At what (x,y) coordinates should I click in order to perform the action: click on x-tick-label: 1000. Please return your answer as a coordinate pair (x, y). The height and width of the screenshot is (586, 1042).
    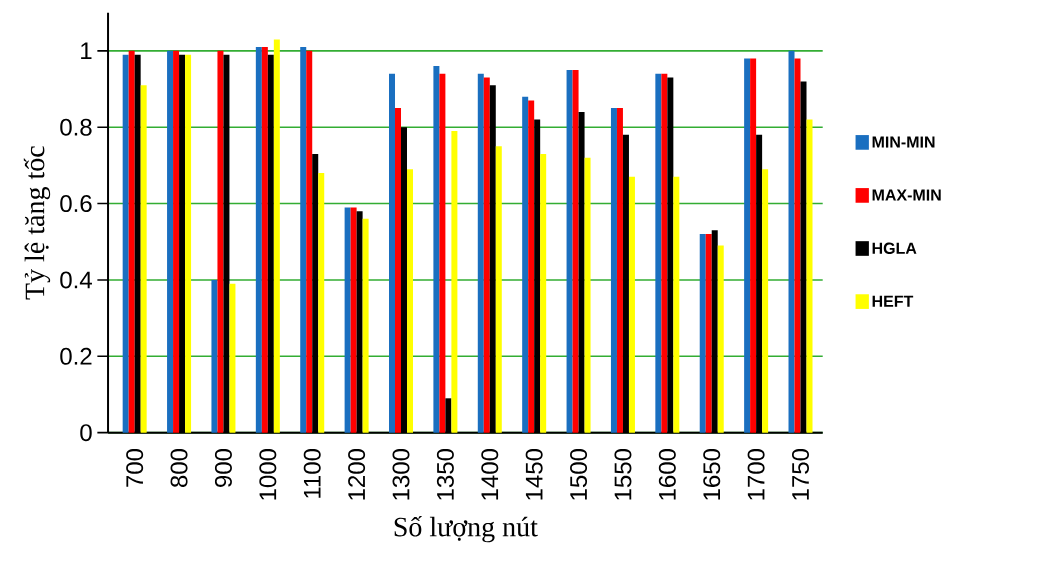
    Looking at the image, I should click on (268, 474).